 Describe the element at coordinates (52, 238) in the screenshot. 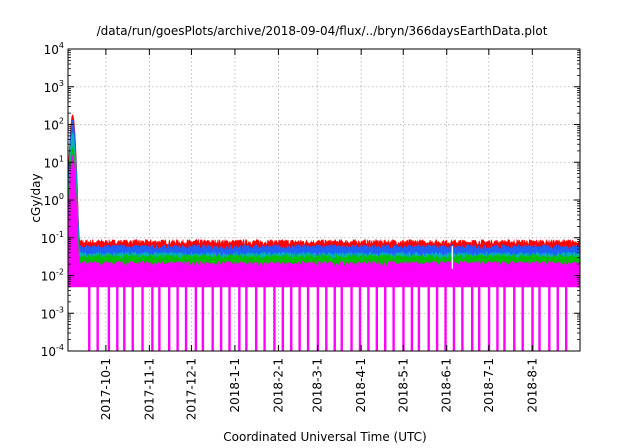

I see `y-tick-label: 10⁻¹` at that location.